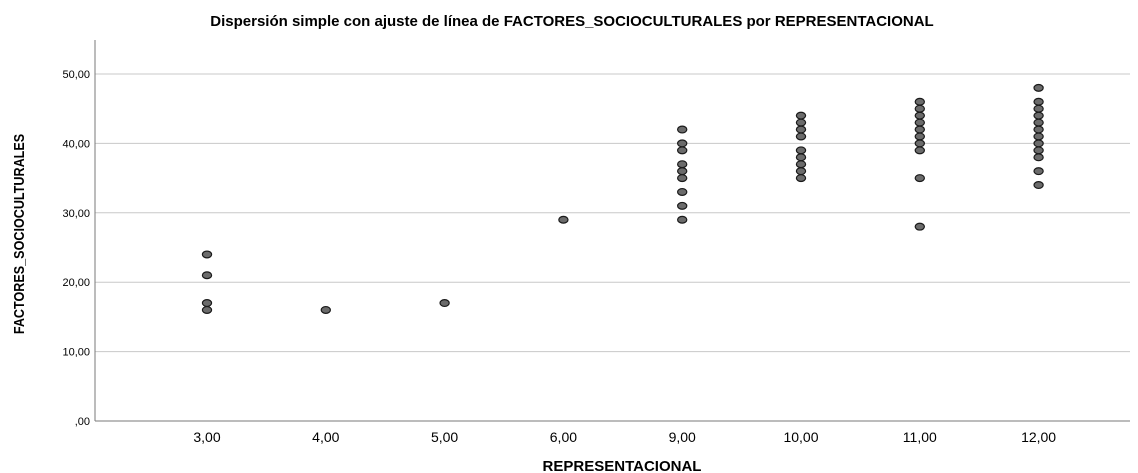  What do you see at coordinates (622, 465) in the screenshot?
I see `x-axis-label: REPRESENTACIONAL` at bounding box center [622, 465].